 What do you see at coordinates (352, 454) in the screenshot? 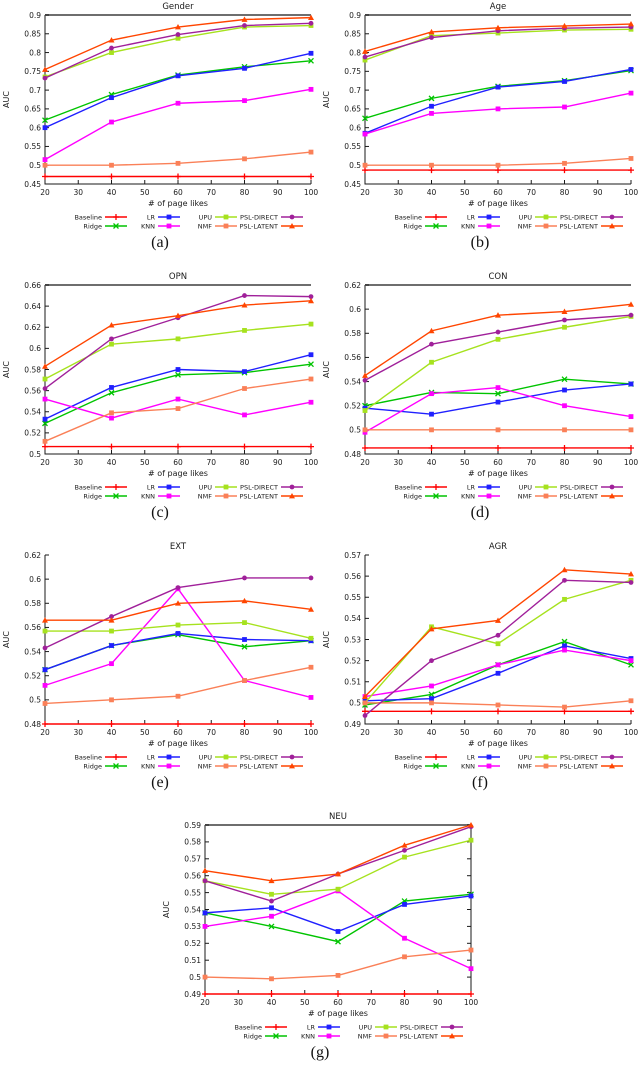
I see `svg-text: 0.48` at bounding box center [352, 454].